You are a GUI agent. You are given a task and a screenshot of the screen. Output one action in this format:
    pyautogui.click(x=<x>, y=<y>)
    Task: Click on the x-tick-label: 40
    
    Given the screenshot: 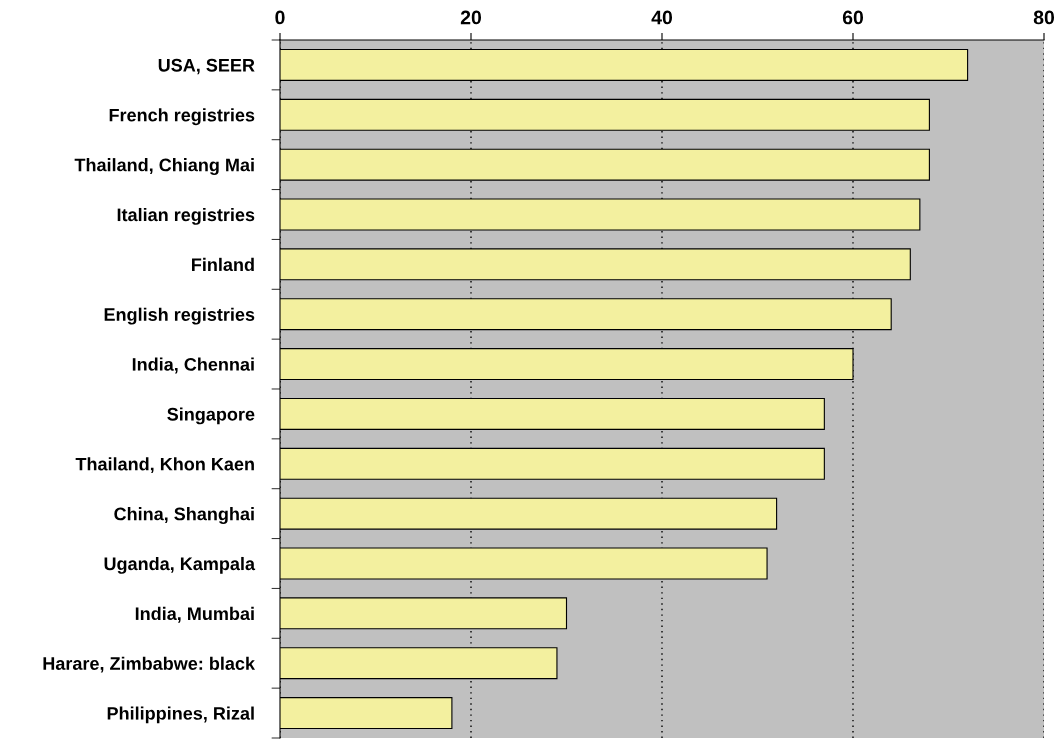 What is the action you would take?
    pyautogui.click(x=662, y=17)
    